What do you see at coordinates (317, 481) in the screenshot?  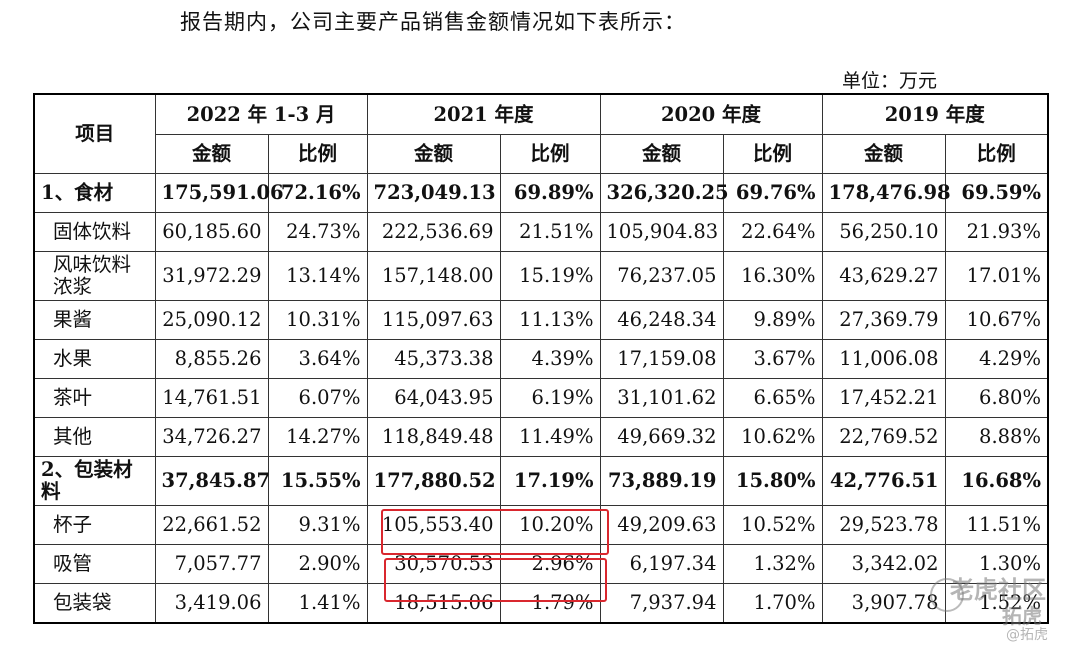 I see `ratio-cell: 15.55%` at bounding box center [317, 481].